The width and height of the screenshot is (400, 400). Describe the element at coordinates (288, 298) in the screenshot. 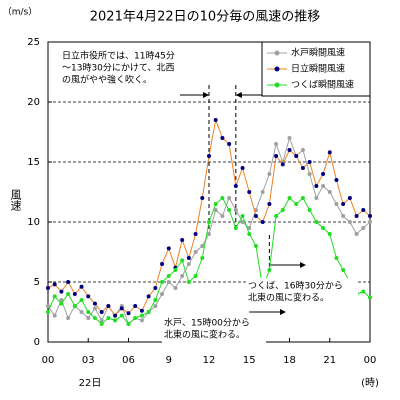

I see `annotation-text: 北東の風に変わる。` at that location.